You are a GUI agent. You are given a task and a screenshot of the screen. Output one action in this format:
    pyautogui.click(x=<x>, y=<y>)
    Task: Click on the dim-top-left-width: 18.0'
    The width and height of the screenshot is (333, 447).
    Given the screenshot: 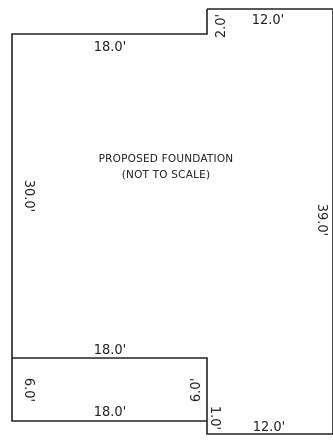 What is the action you would take?
    pyautogui.click(x=110, y=47)
    